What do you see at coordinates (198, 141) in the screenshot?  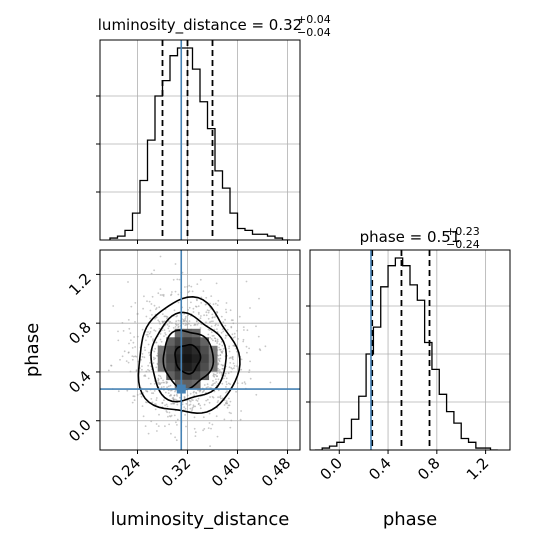 I see `luminosity-distance-histogram-panel` at bounding box center [198, 141].